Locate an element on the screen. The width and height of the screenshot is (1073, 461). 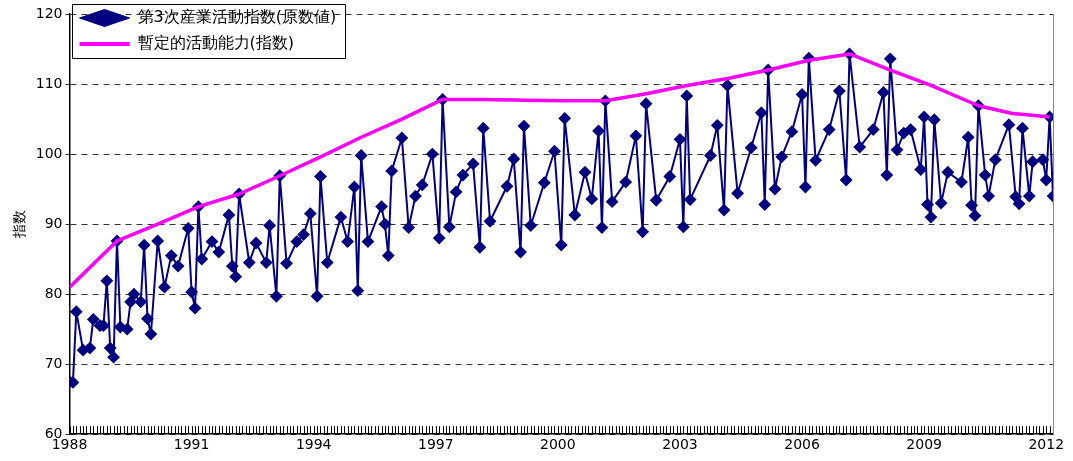
x-tick-label: 2006 is located at coordinates (802, 444).